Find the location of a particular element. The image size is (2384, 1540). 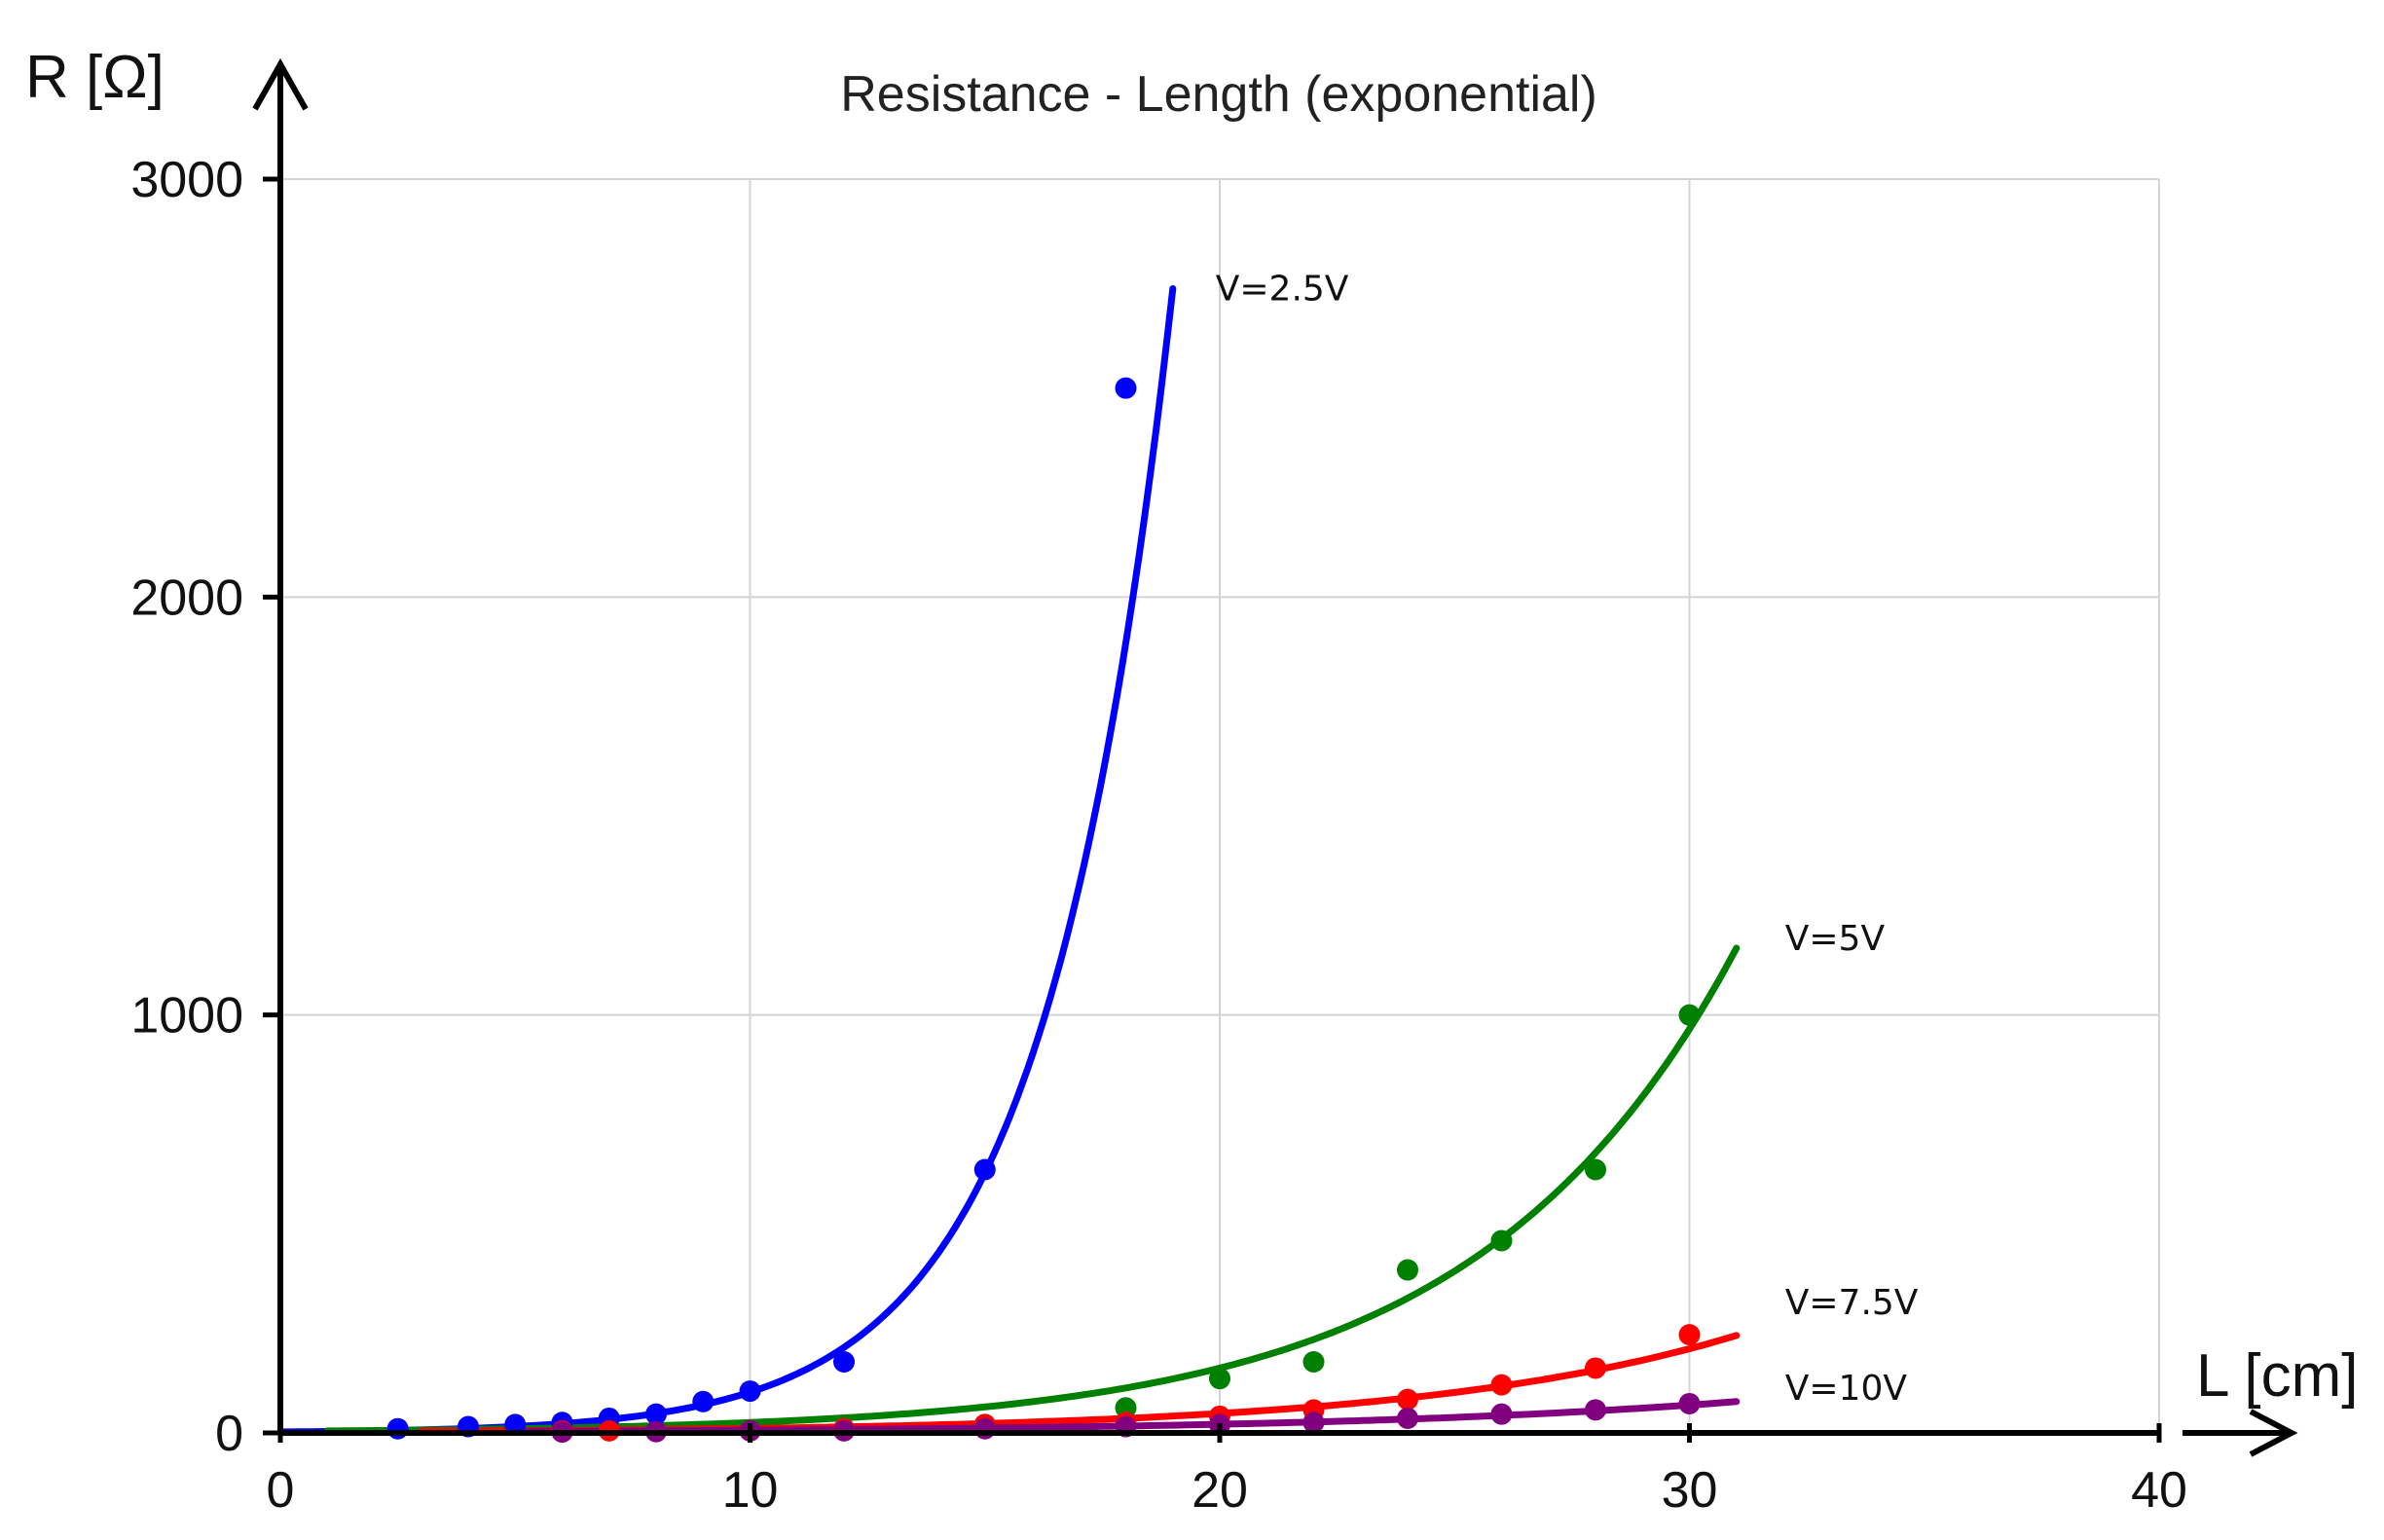

series-label: V=5V is located at coordinates (1835, 939).